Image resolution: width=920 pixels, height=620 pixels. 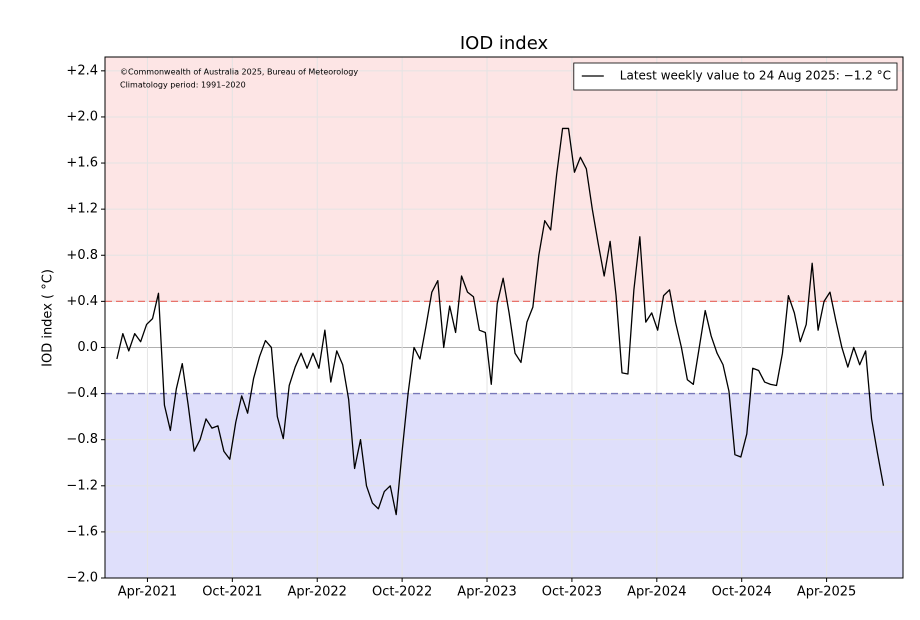 What do you see at coordinates (82, 301) in the screenshot?
I see `y-tick-label: +0.4` at bounding box center [82, 301].